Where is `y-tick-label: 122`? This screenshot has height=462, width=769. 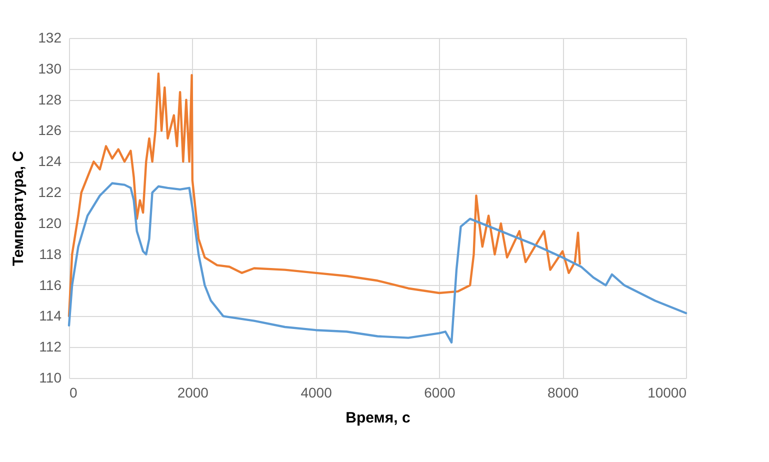
y-tick-label: 122 is located at coordinates (50, 192).